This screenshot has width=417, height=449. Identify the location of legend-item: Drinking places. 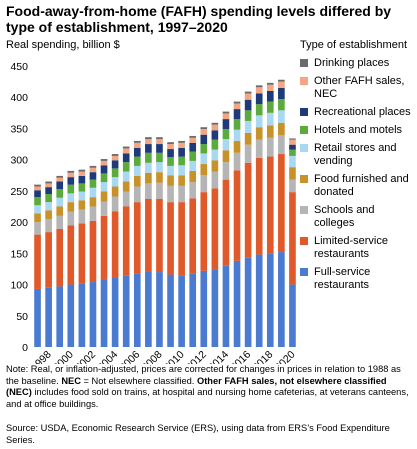
(357, 63).